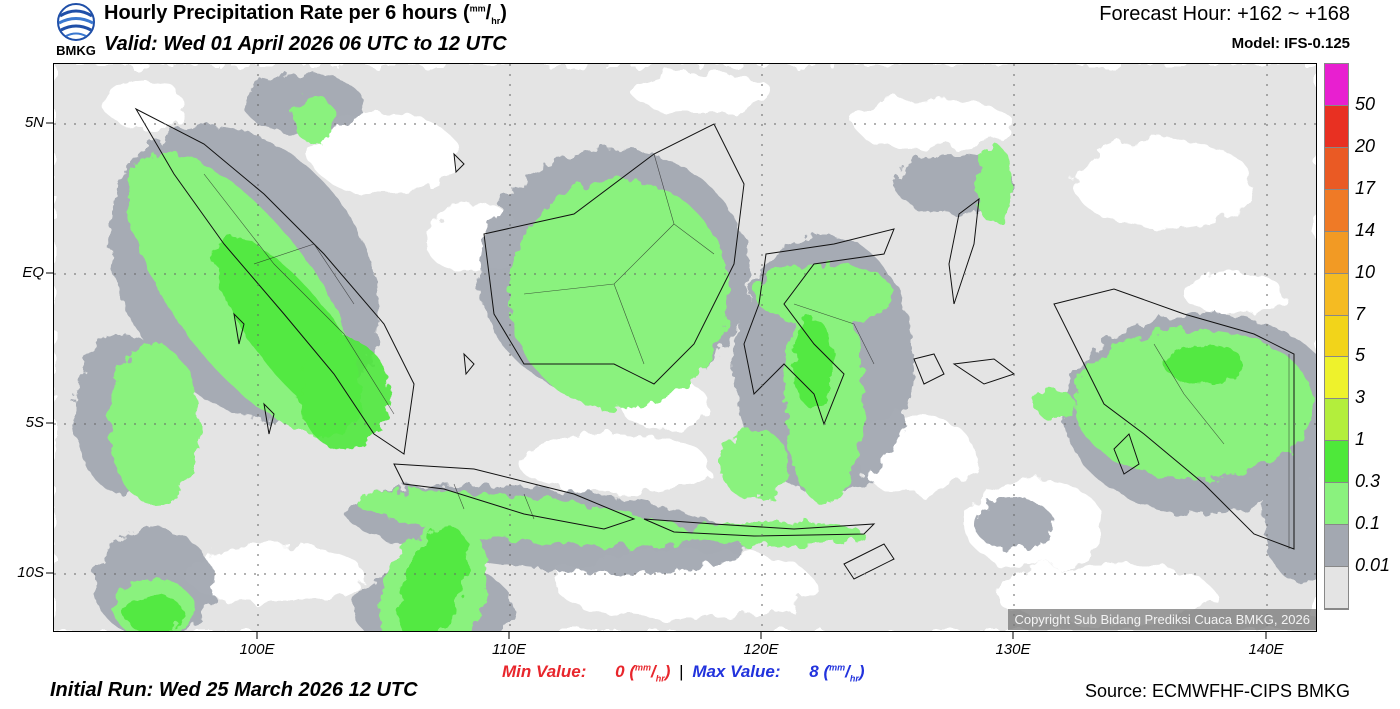 This screenshot has height=709, width=1400. What do you see at coordinates (1266, 649) in the screenshot?
I see `lon-label-140e: 140E` at bounding box center [1266, 649].